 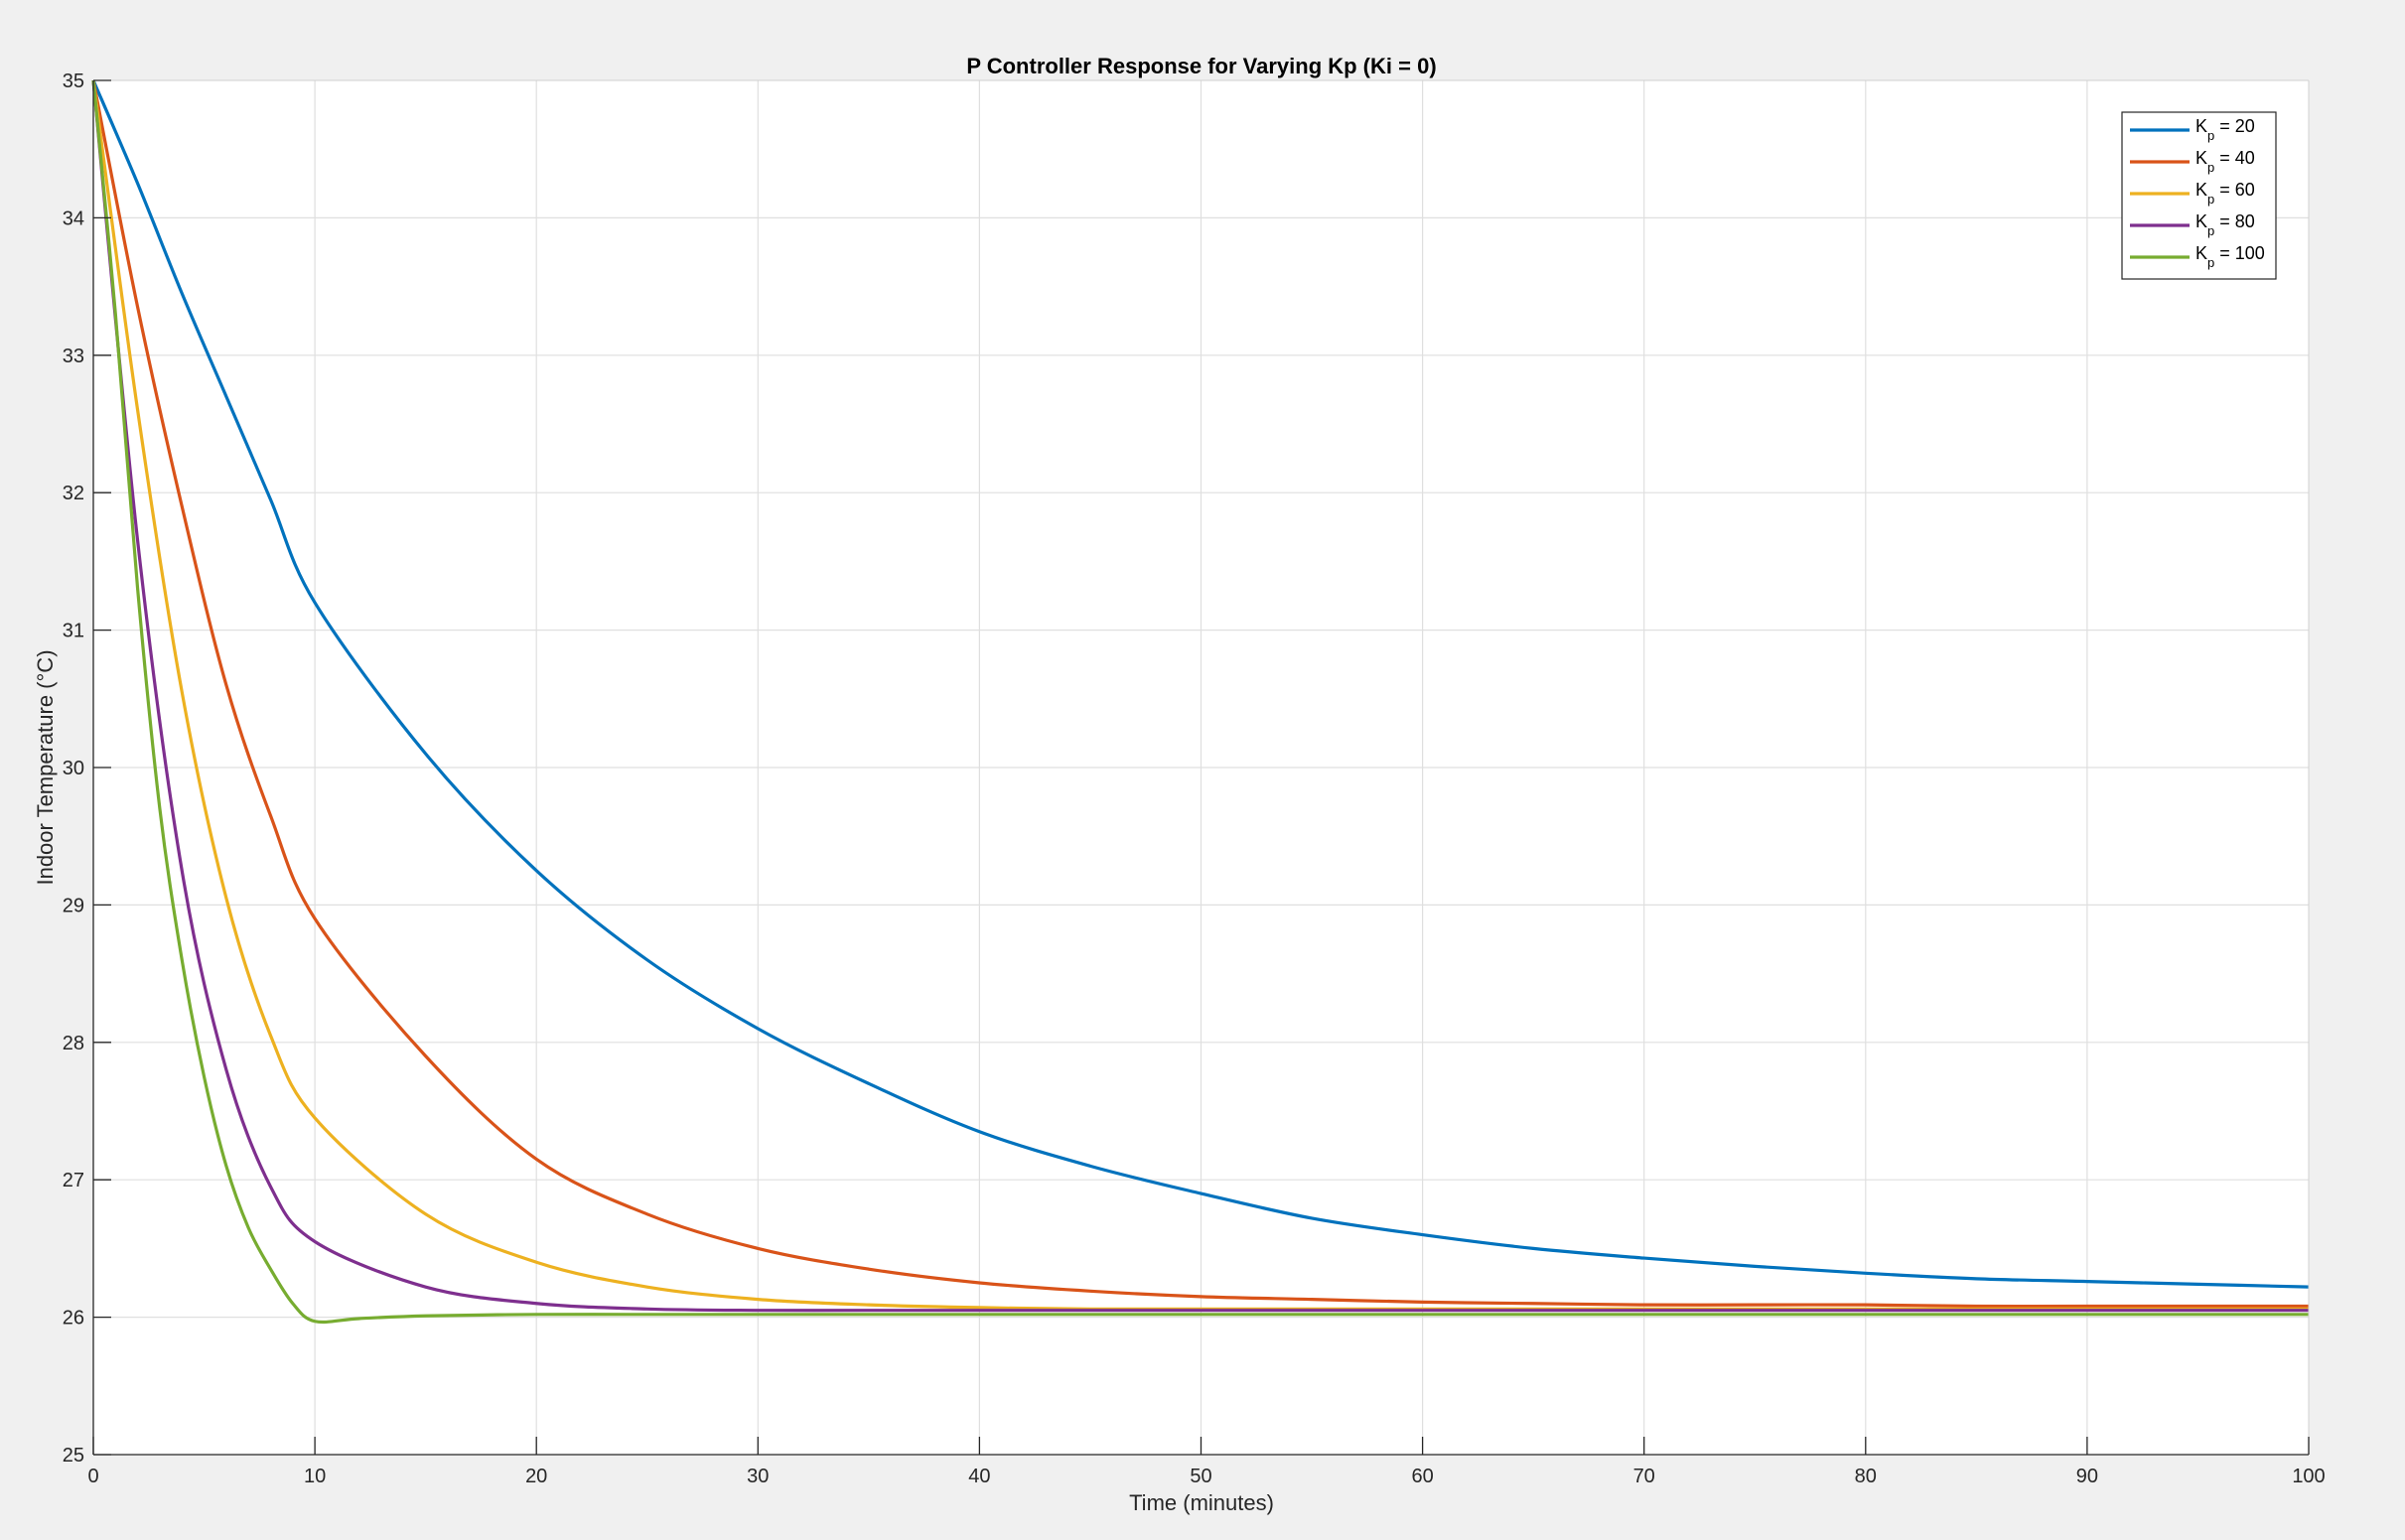 What do you see at coordinates (1200, 1476) in the screenshot?
I see `x-tick-label: 50` at bounding box center [1200, 1476].